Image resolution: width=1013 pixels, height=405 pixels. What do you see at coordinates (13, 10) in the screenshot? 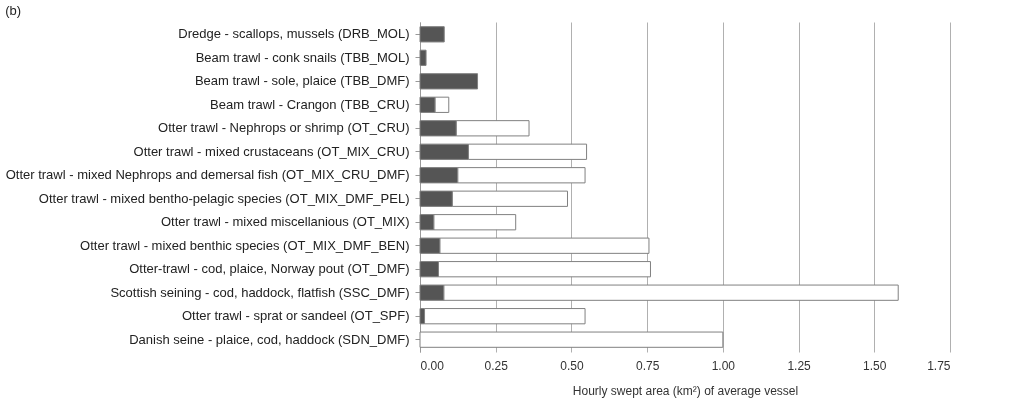
I see `text: (b)` at bounding box center [13, 10].